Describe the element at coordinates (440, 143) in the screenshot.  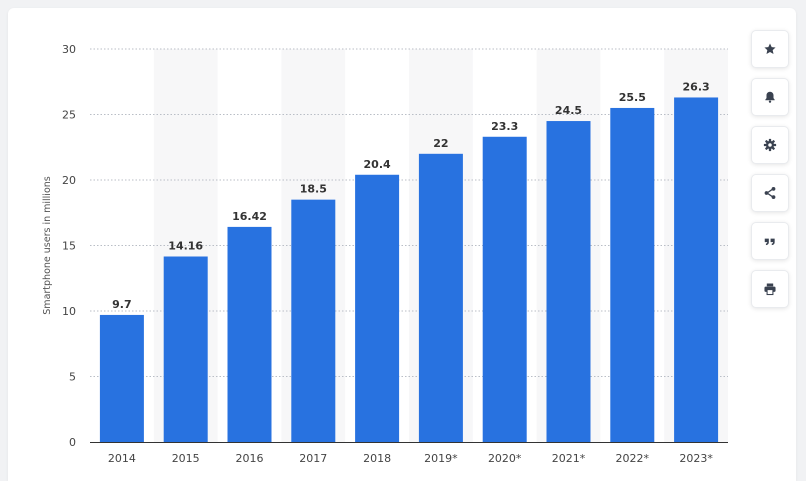
I see `value-label: 22` at that location.